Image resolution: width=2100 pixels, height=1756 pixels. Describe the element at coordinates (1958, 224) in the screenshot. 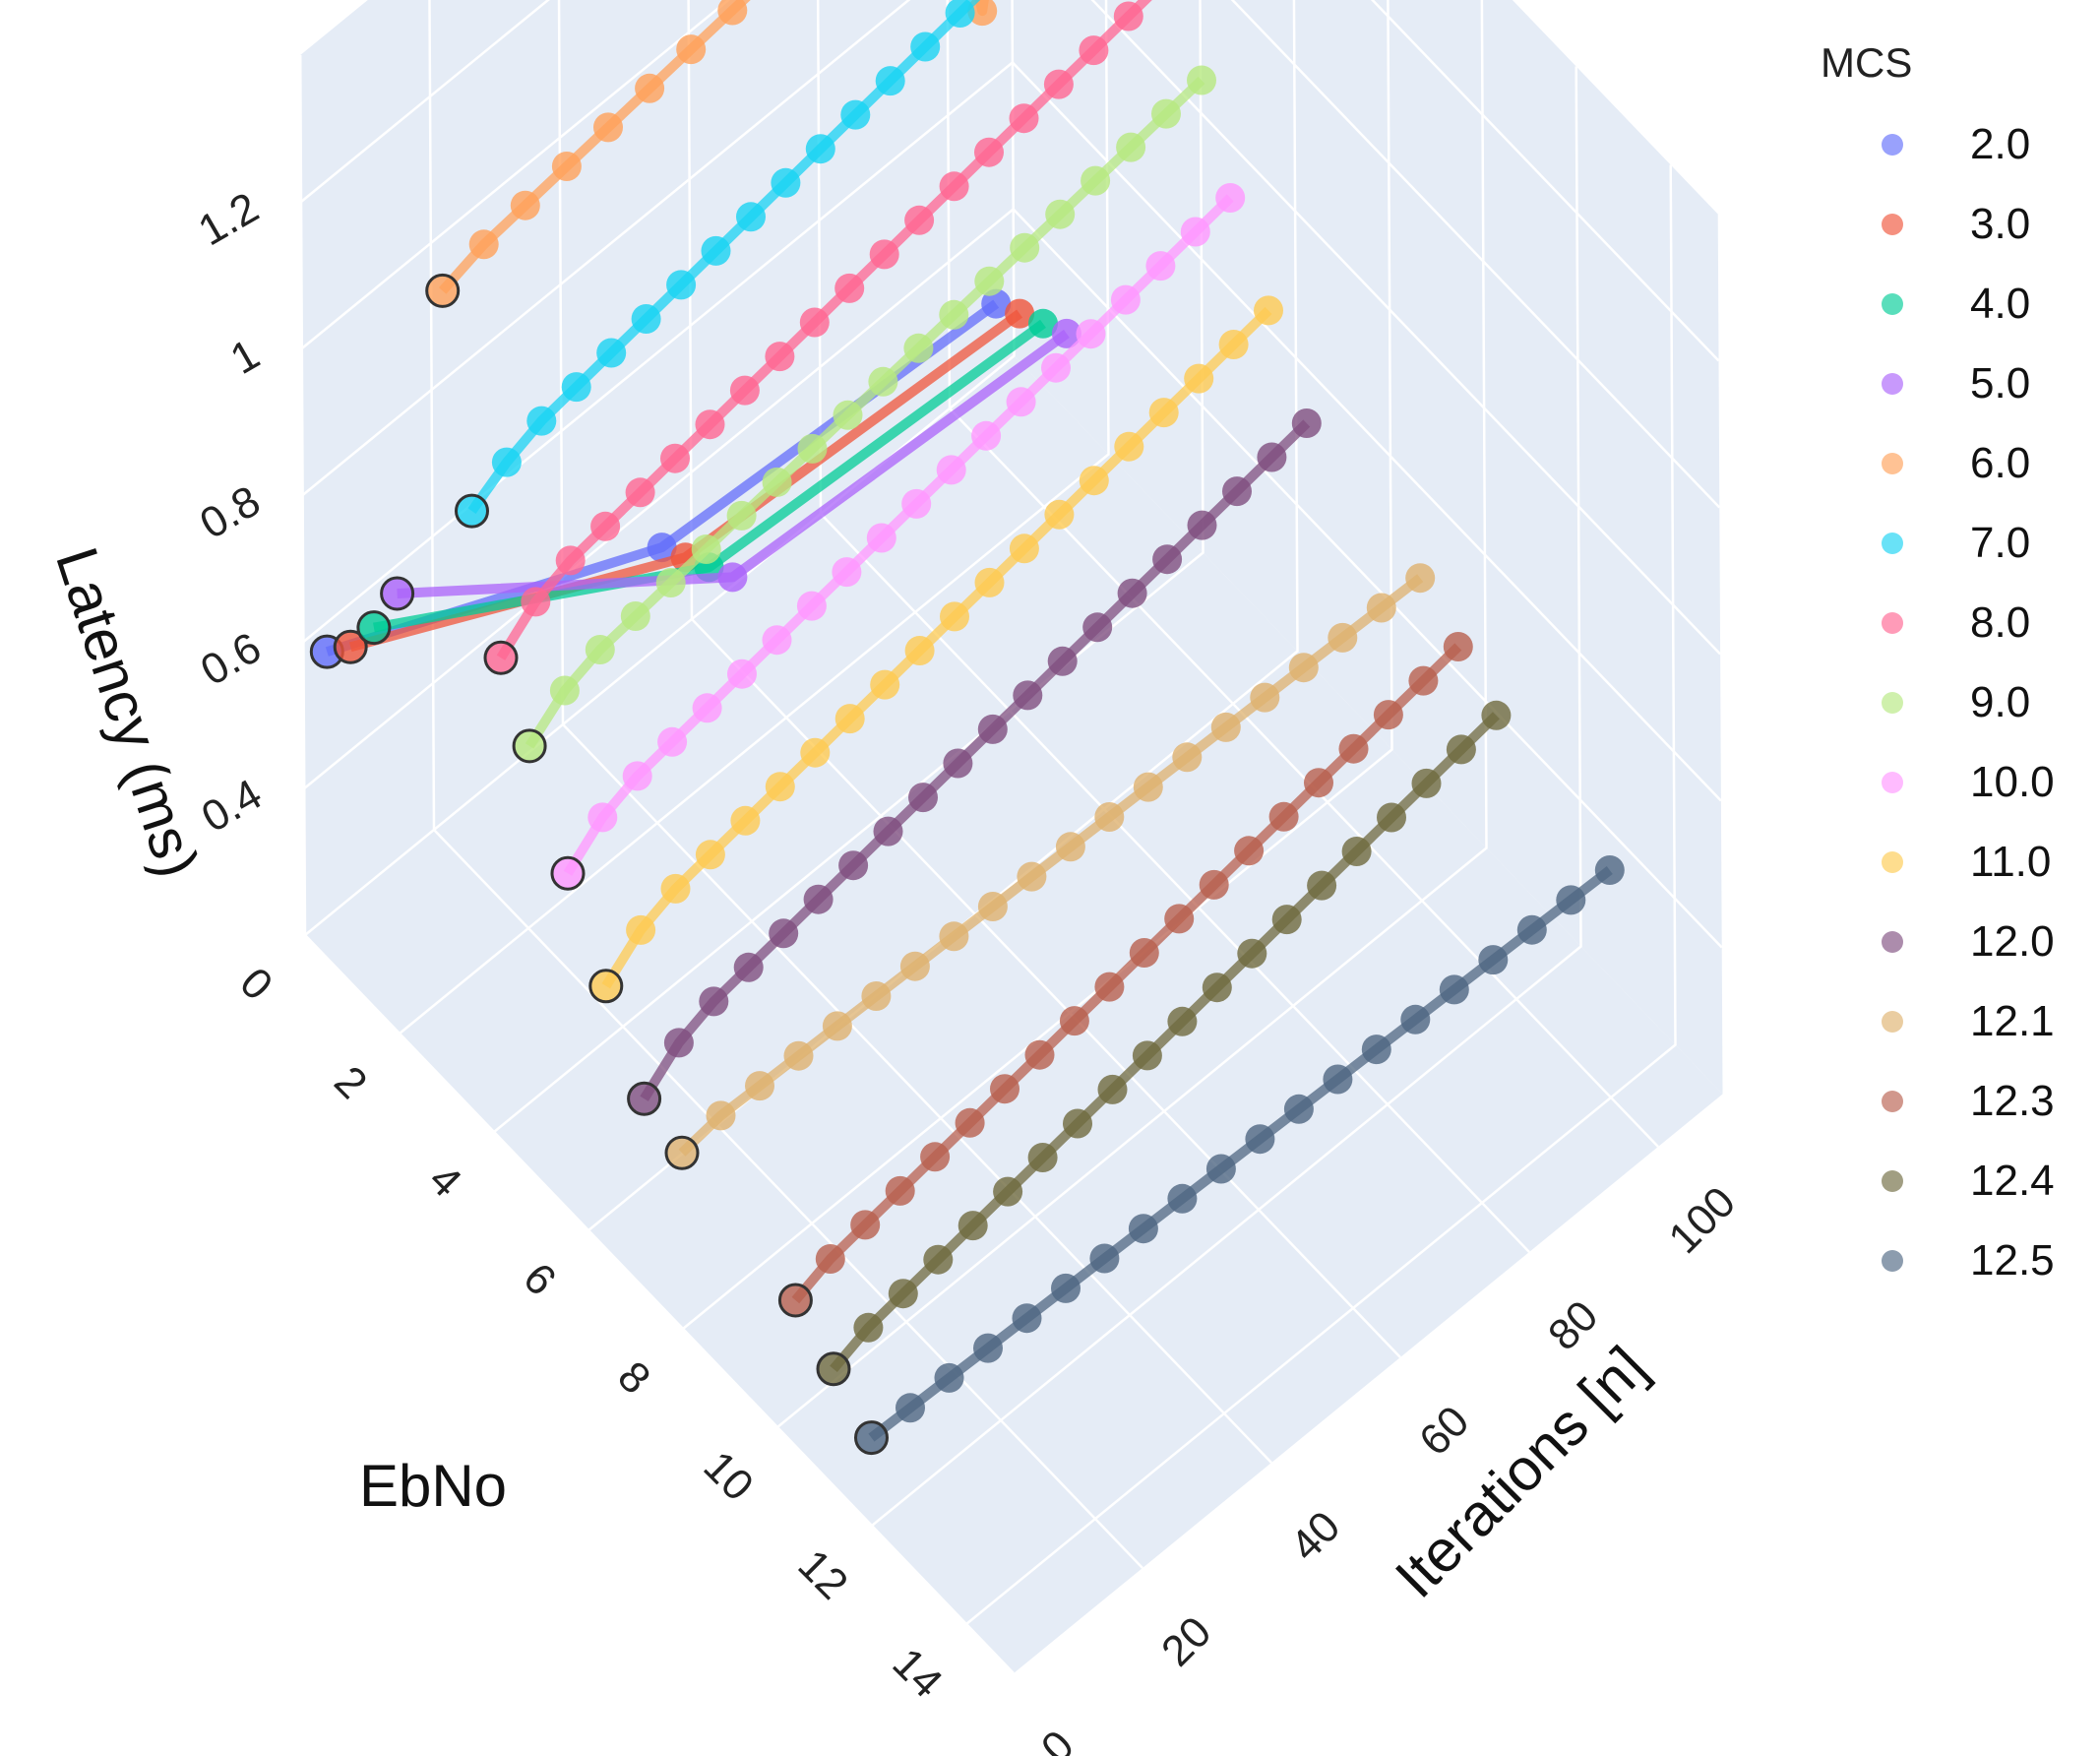

I see `legend-item: 3.0` at that location.